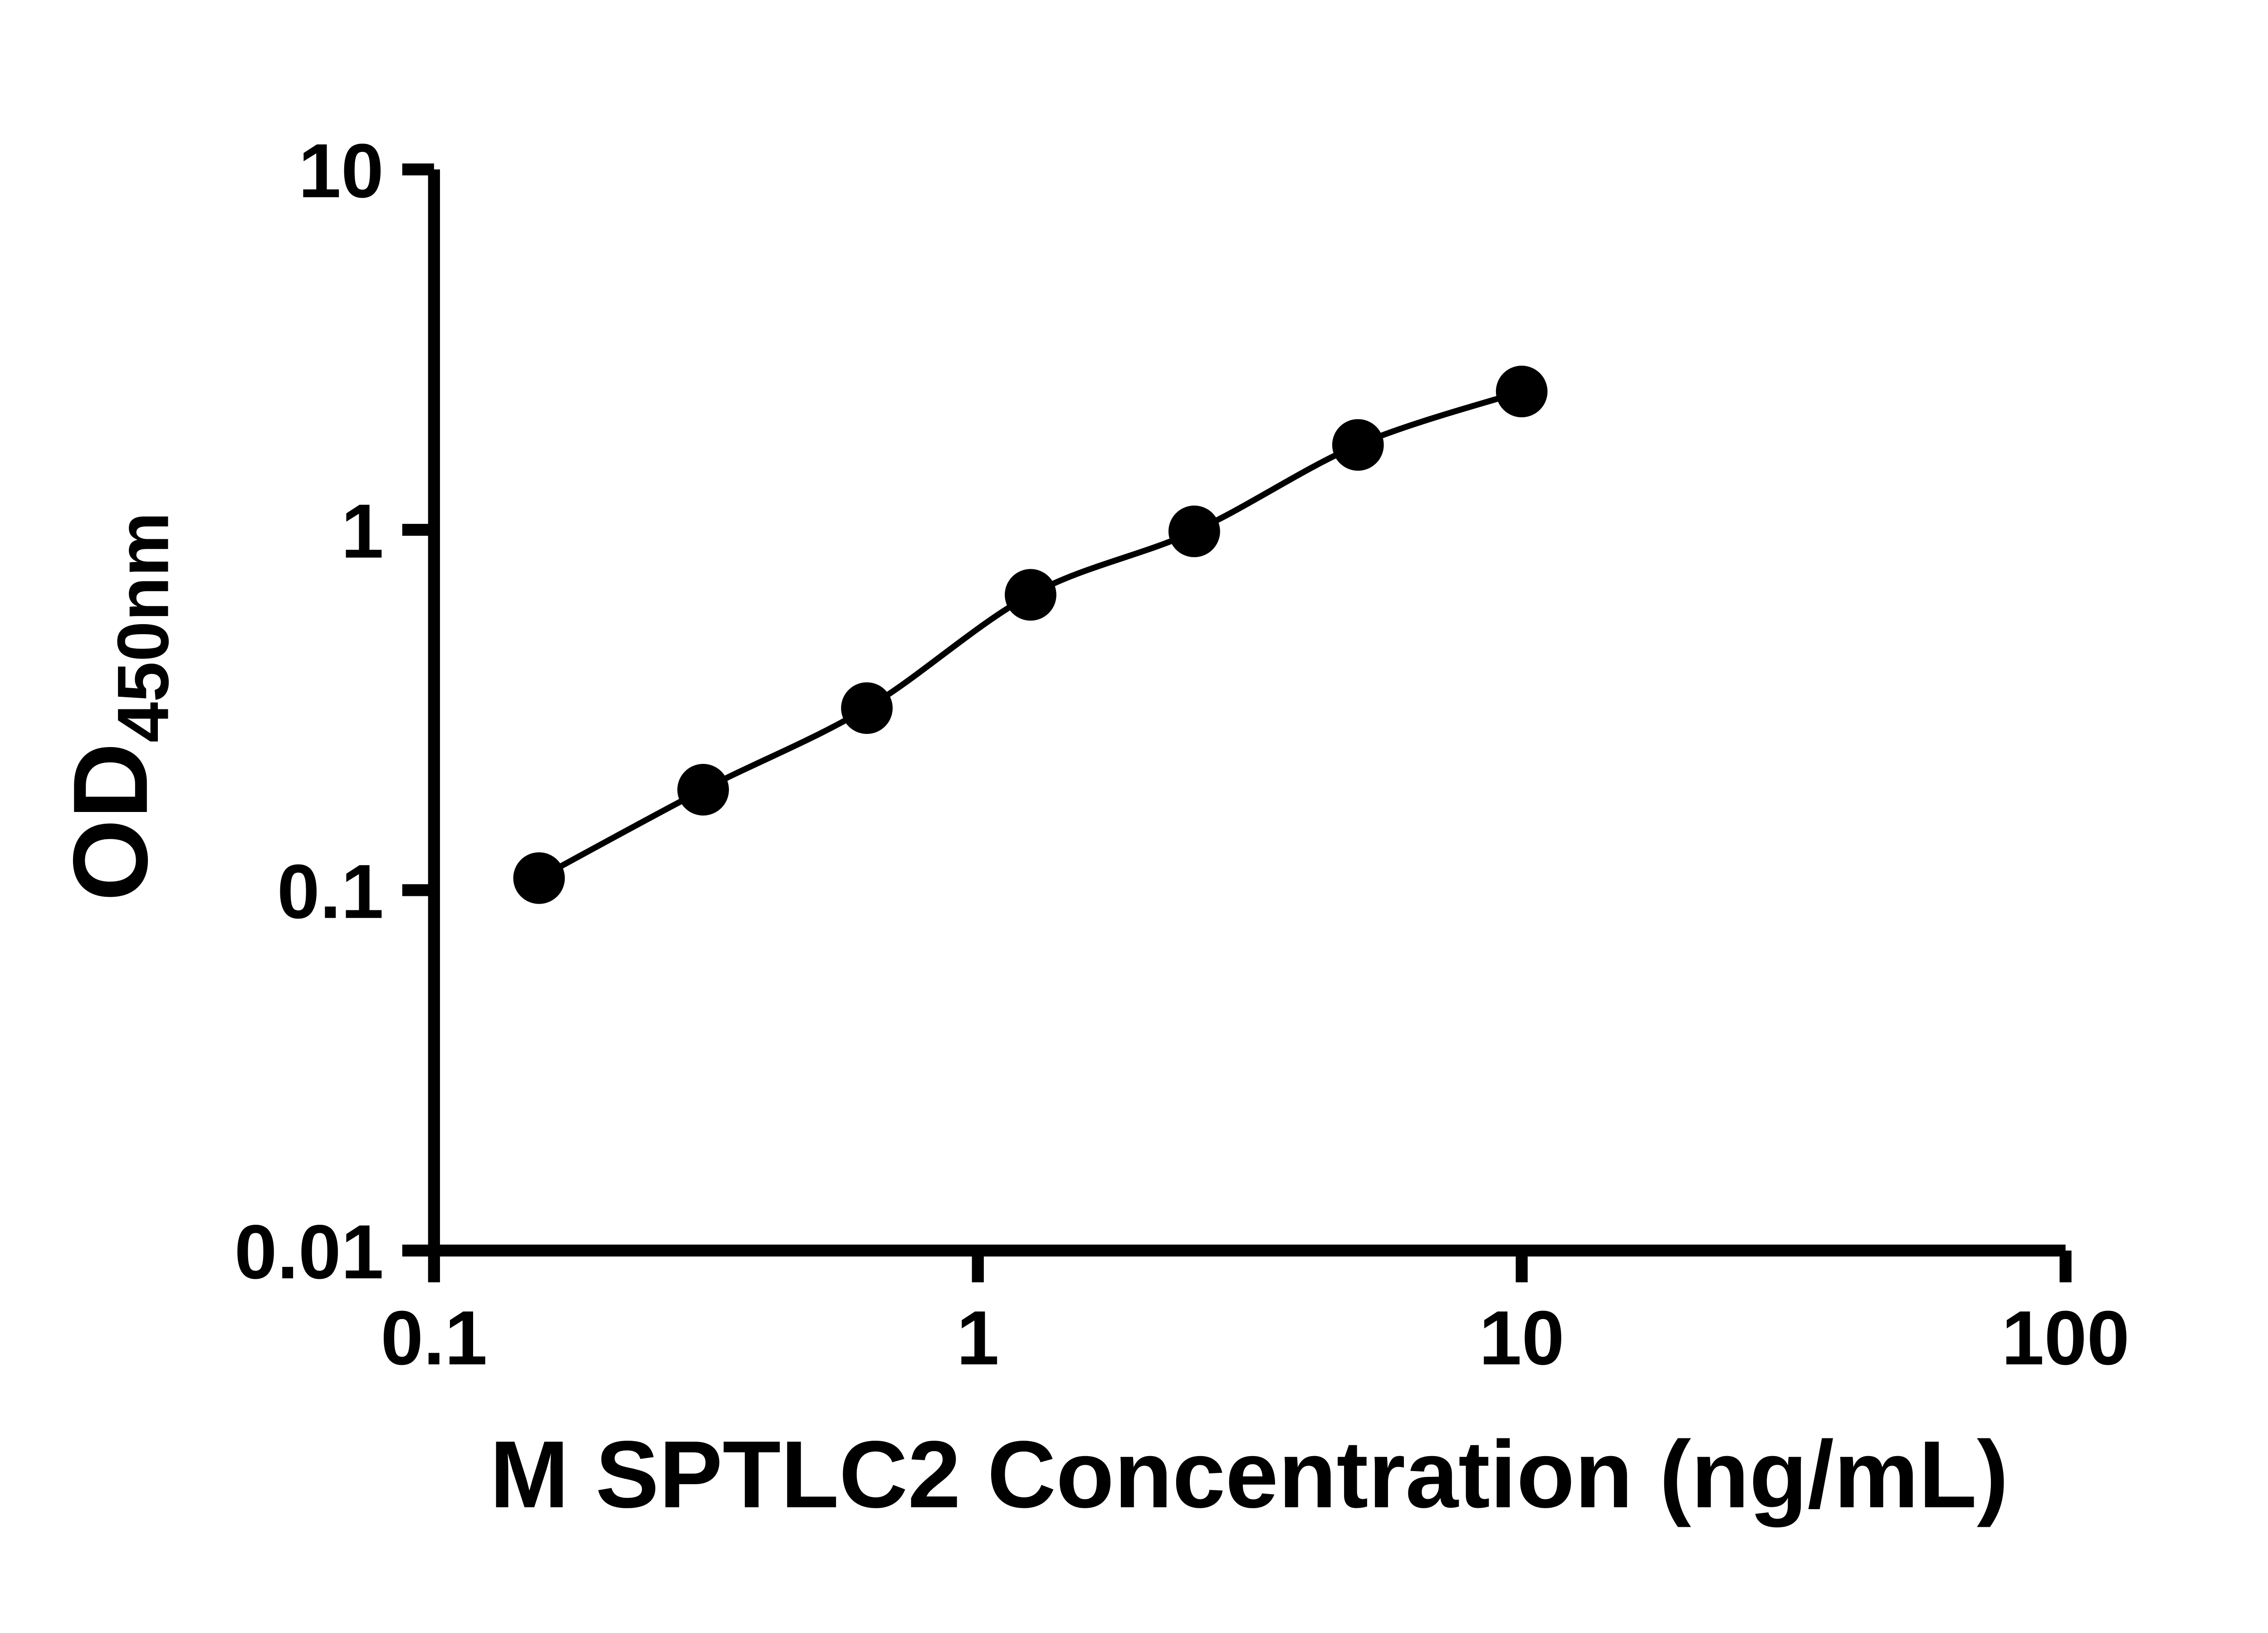 This screenshot has height=1633, width=2268. What do you see at coordinates (1250, 1474) in the screenshot?
I see `x-axis-title: M SPTLC2 Concentration (ng/mL)` at bounding box center [1250, 1474].